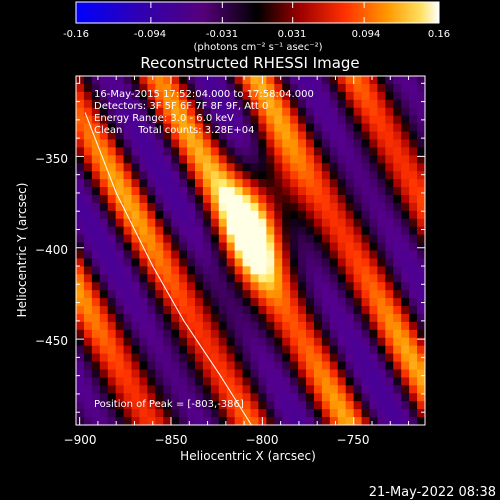 The width and height of the screenshot is (500, 500). What do you see at coordinates (248, 456) in the screenshot?
I see `x-axis-label: Heliocentric X (arcsec)` at bounding box center [248, 456].